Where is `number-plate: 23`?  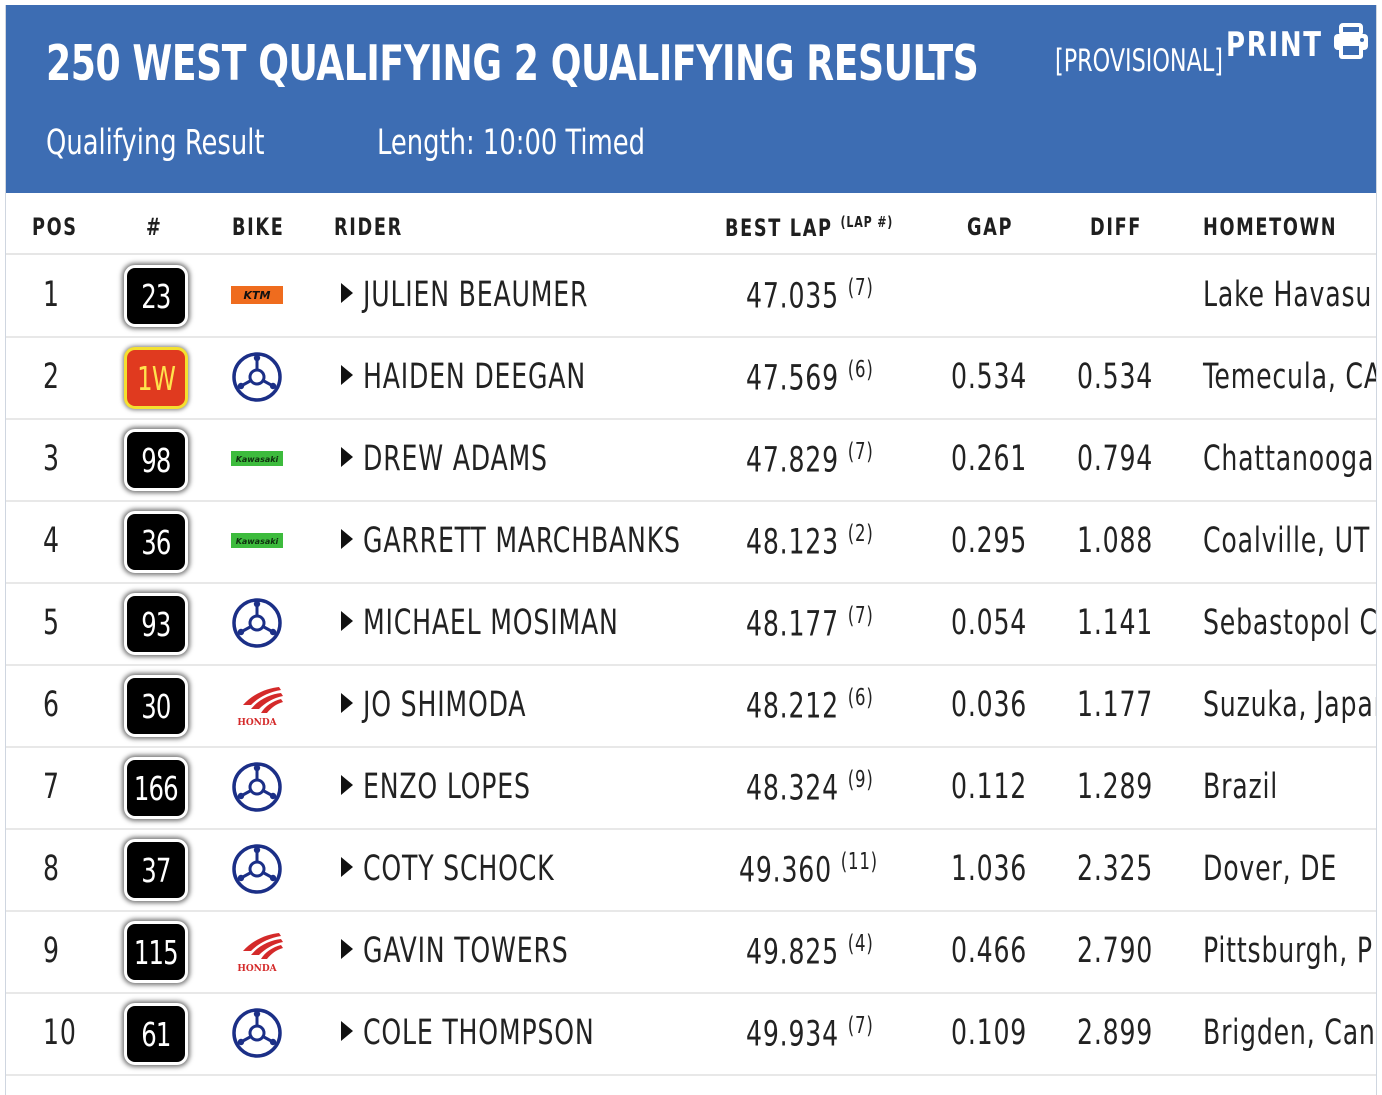 number-plate: 23 is located at coordinates (156, 296).